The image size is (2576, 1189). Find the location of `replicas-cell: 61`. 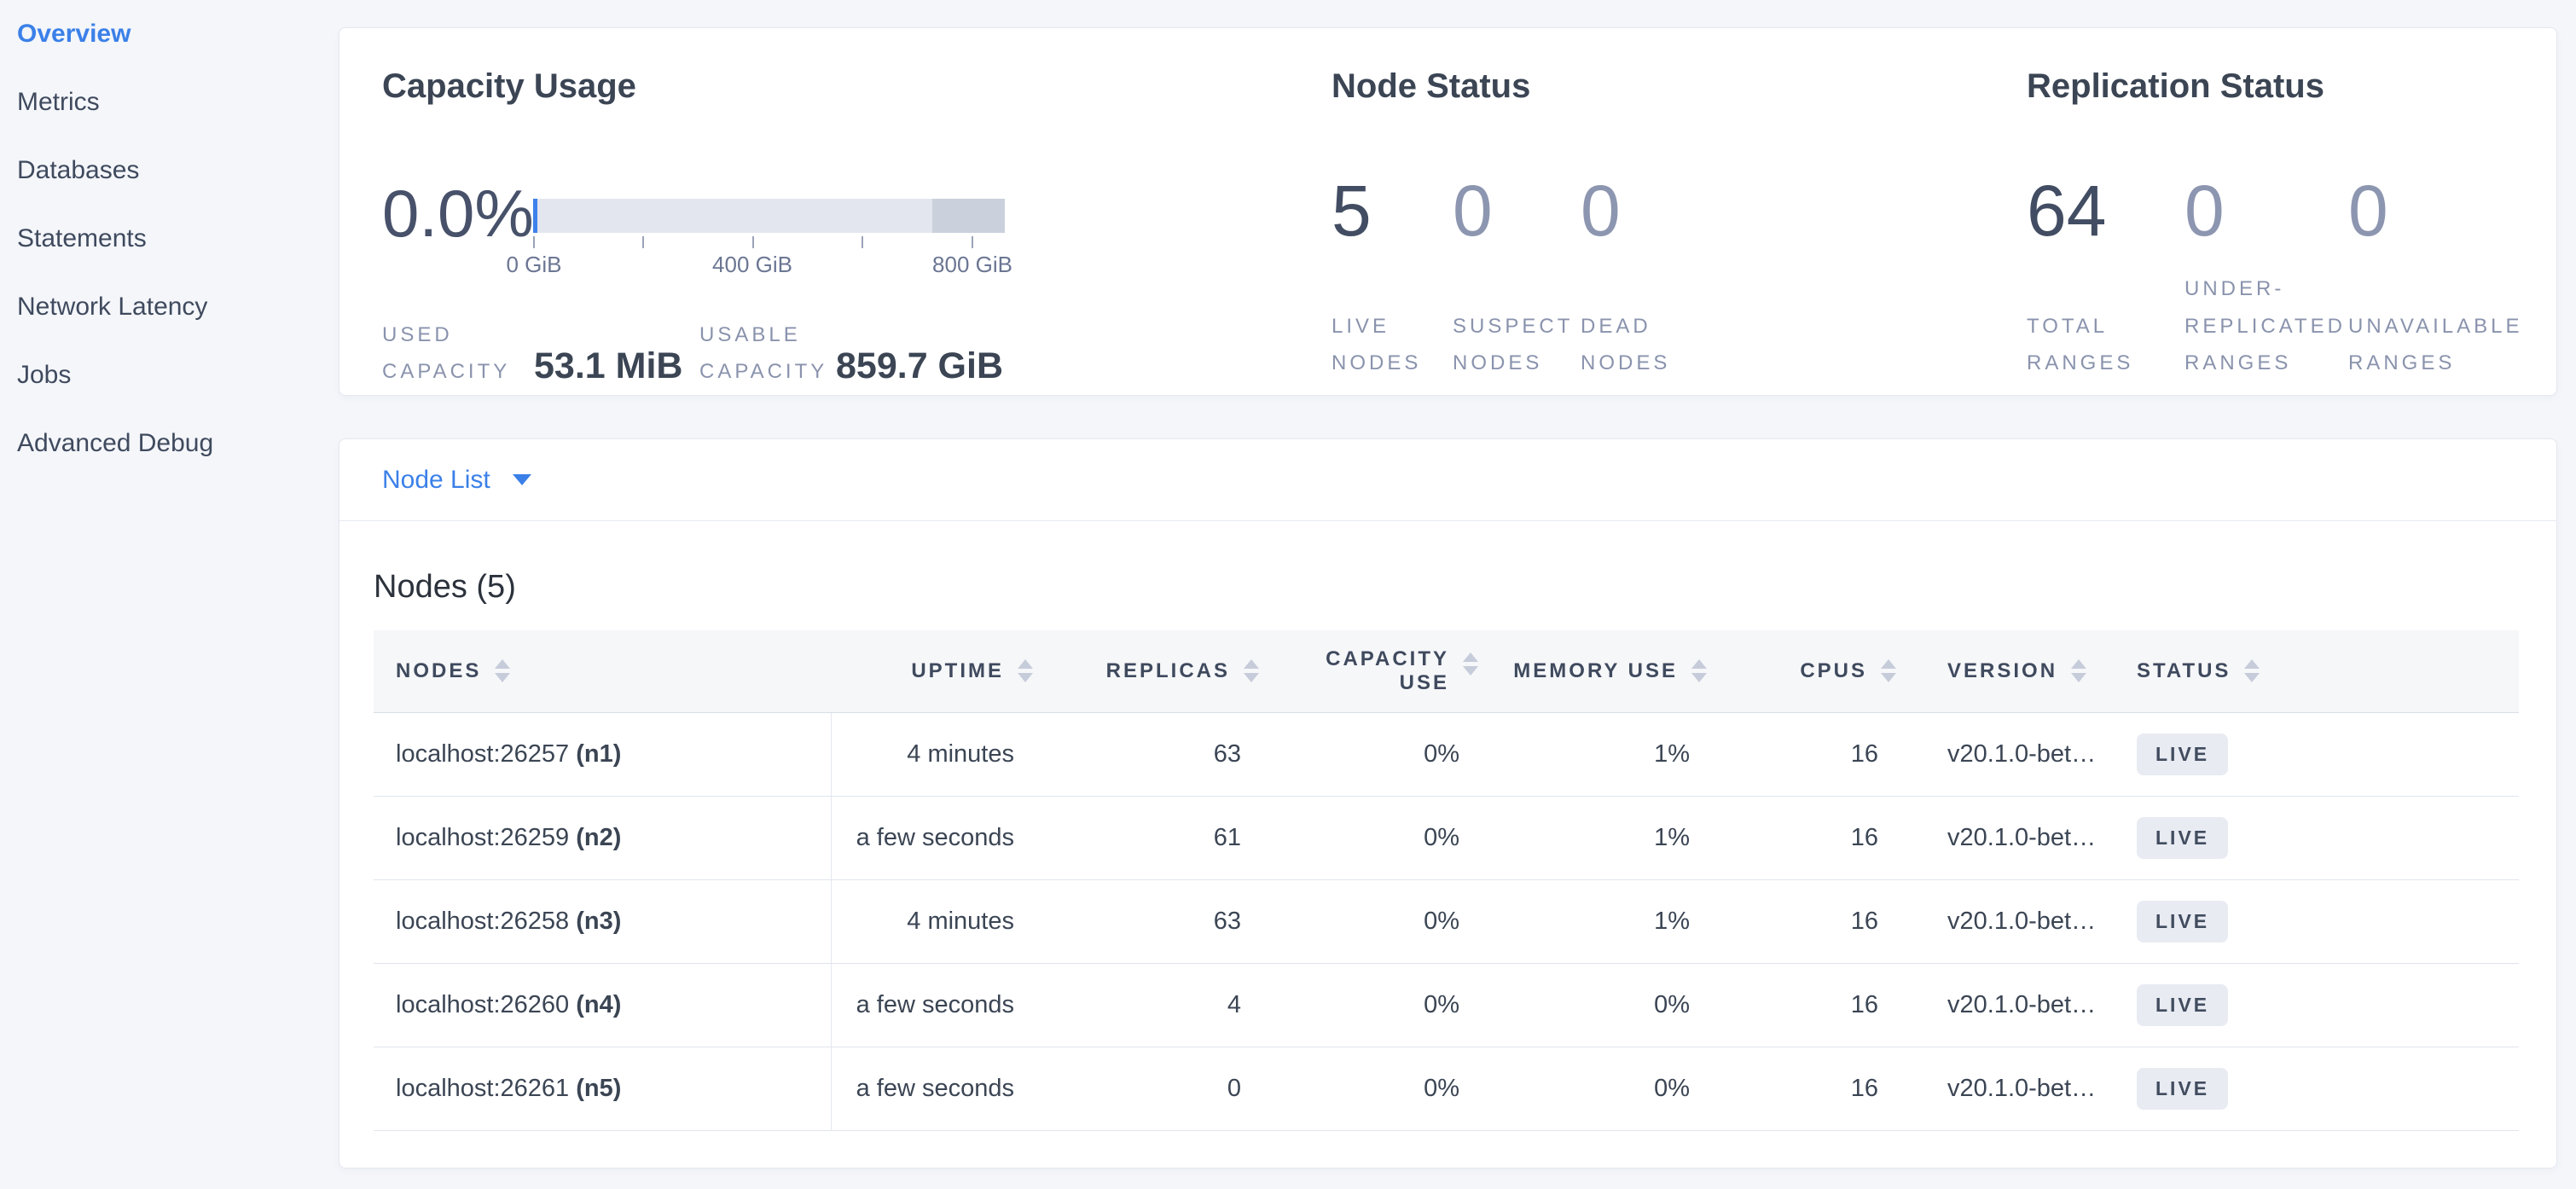

replicas-cell: 61 is located at coordinates (1146, 838).